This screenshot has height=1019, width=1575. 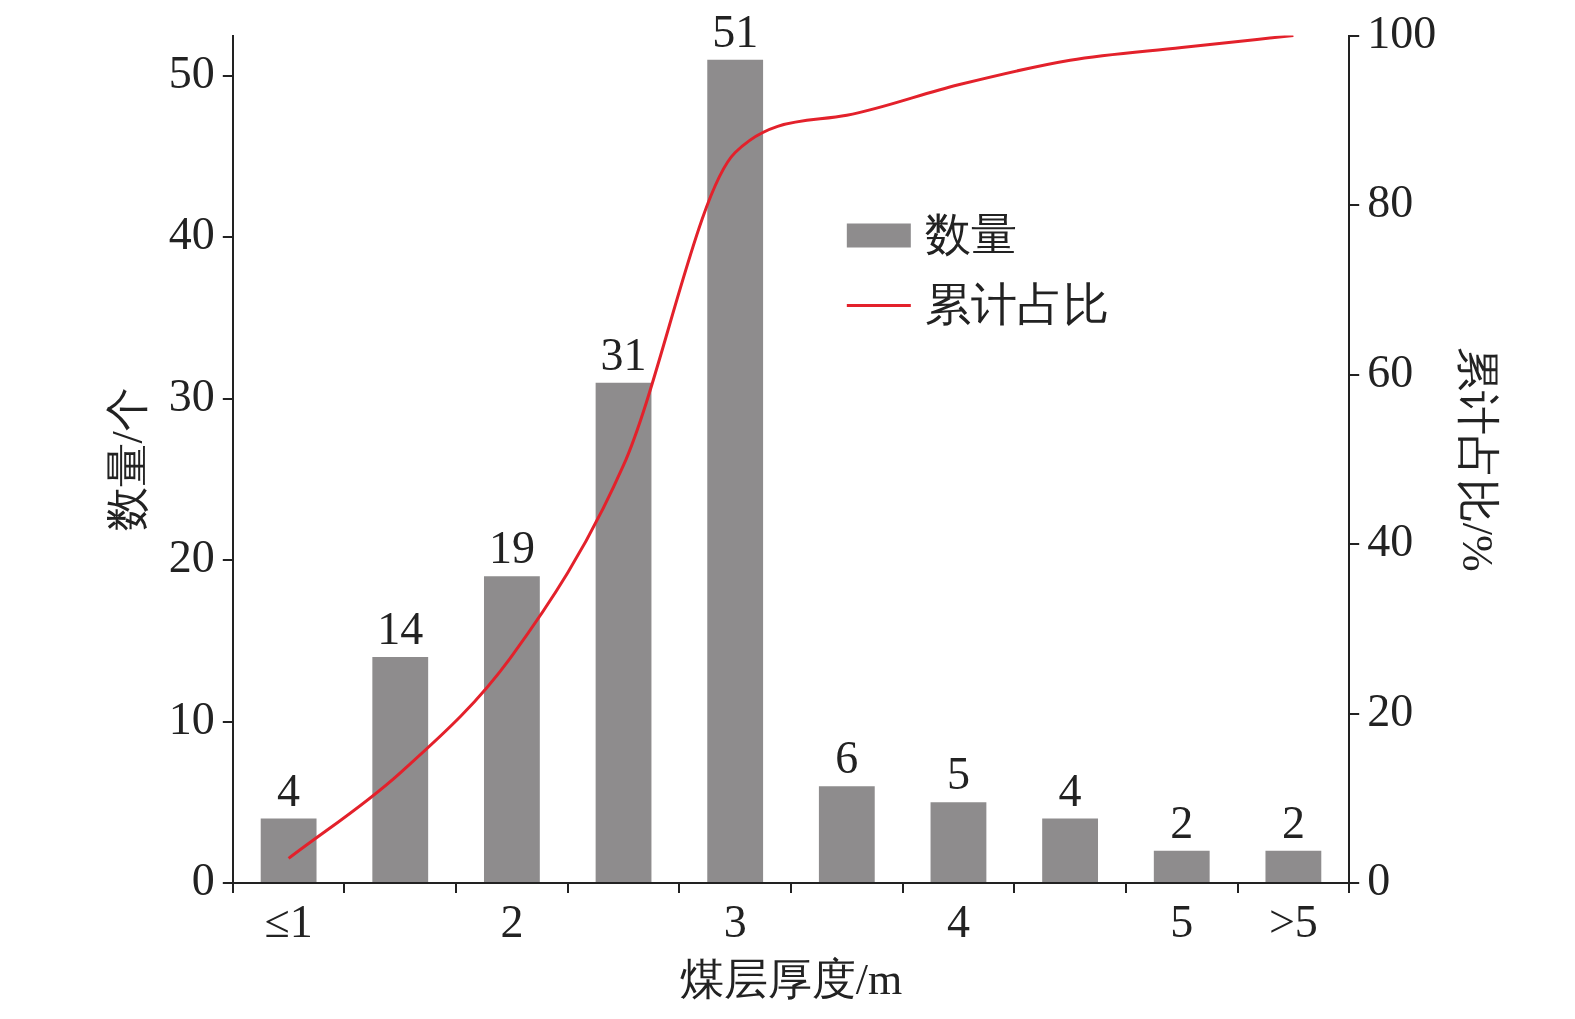 I want to click on y-tick-label: 0, so click(x=203, y=880).